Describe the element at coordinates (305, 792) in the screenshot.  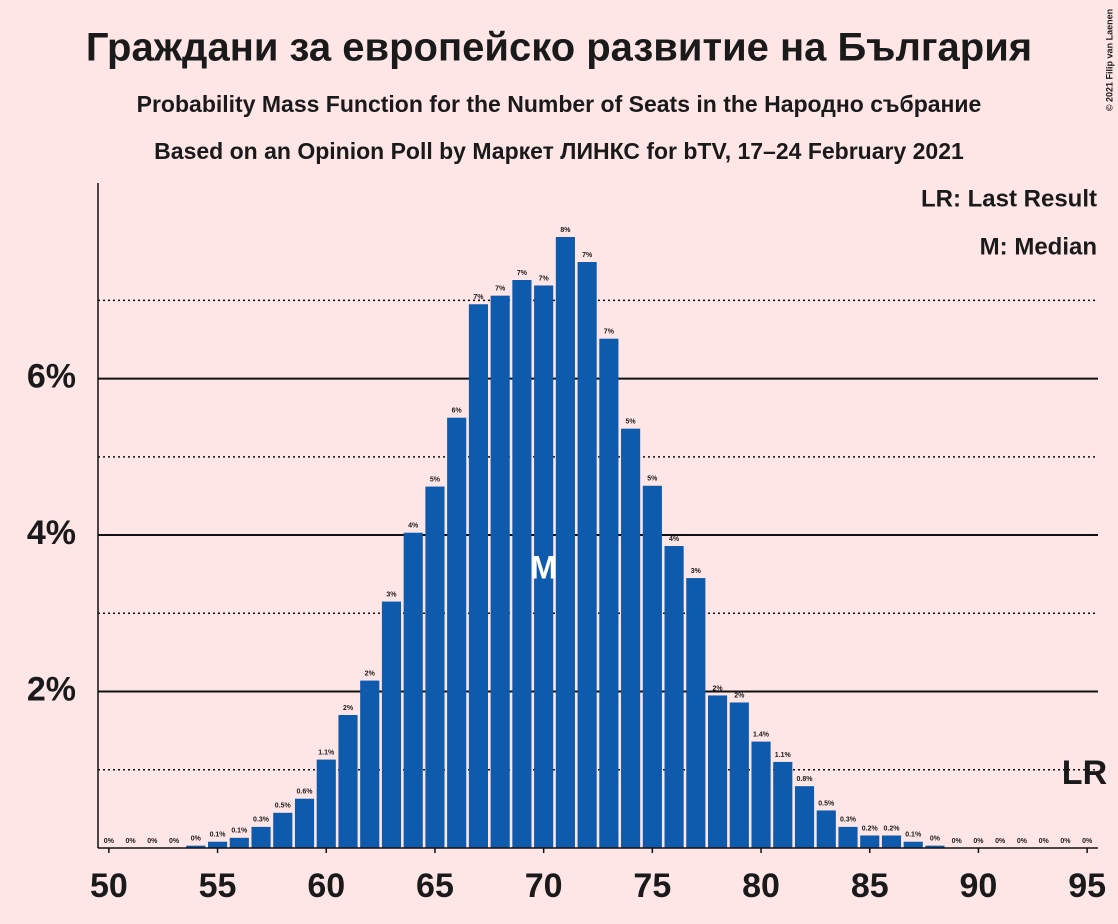
I see `value-label: 0.6%` at that location.